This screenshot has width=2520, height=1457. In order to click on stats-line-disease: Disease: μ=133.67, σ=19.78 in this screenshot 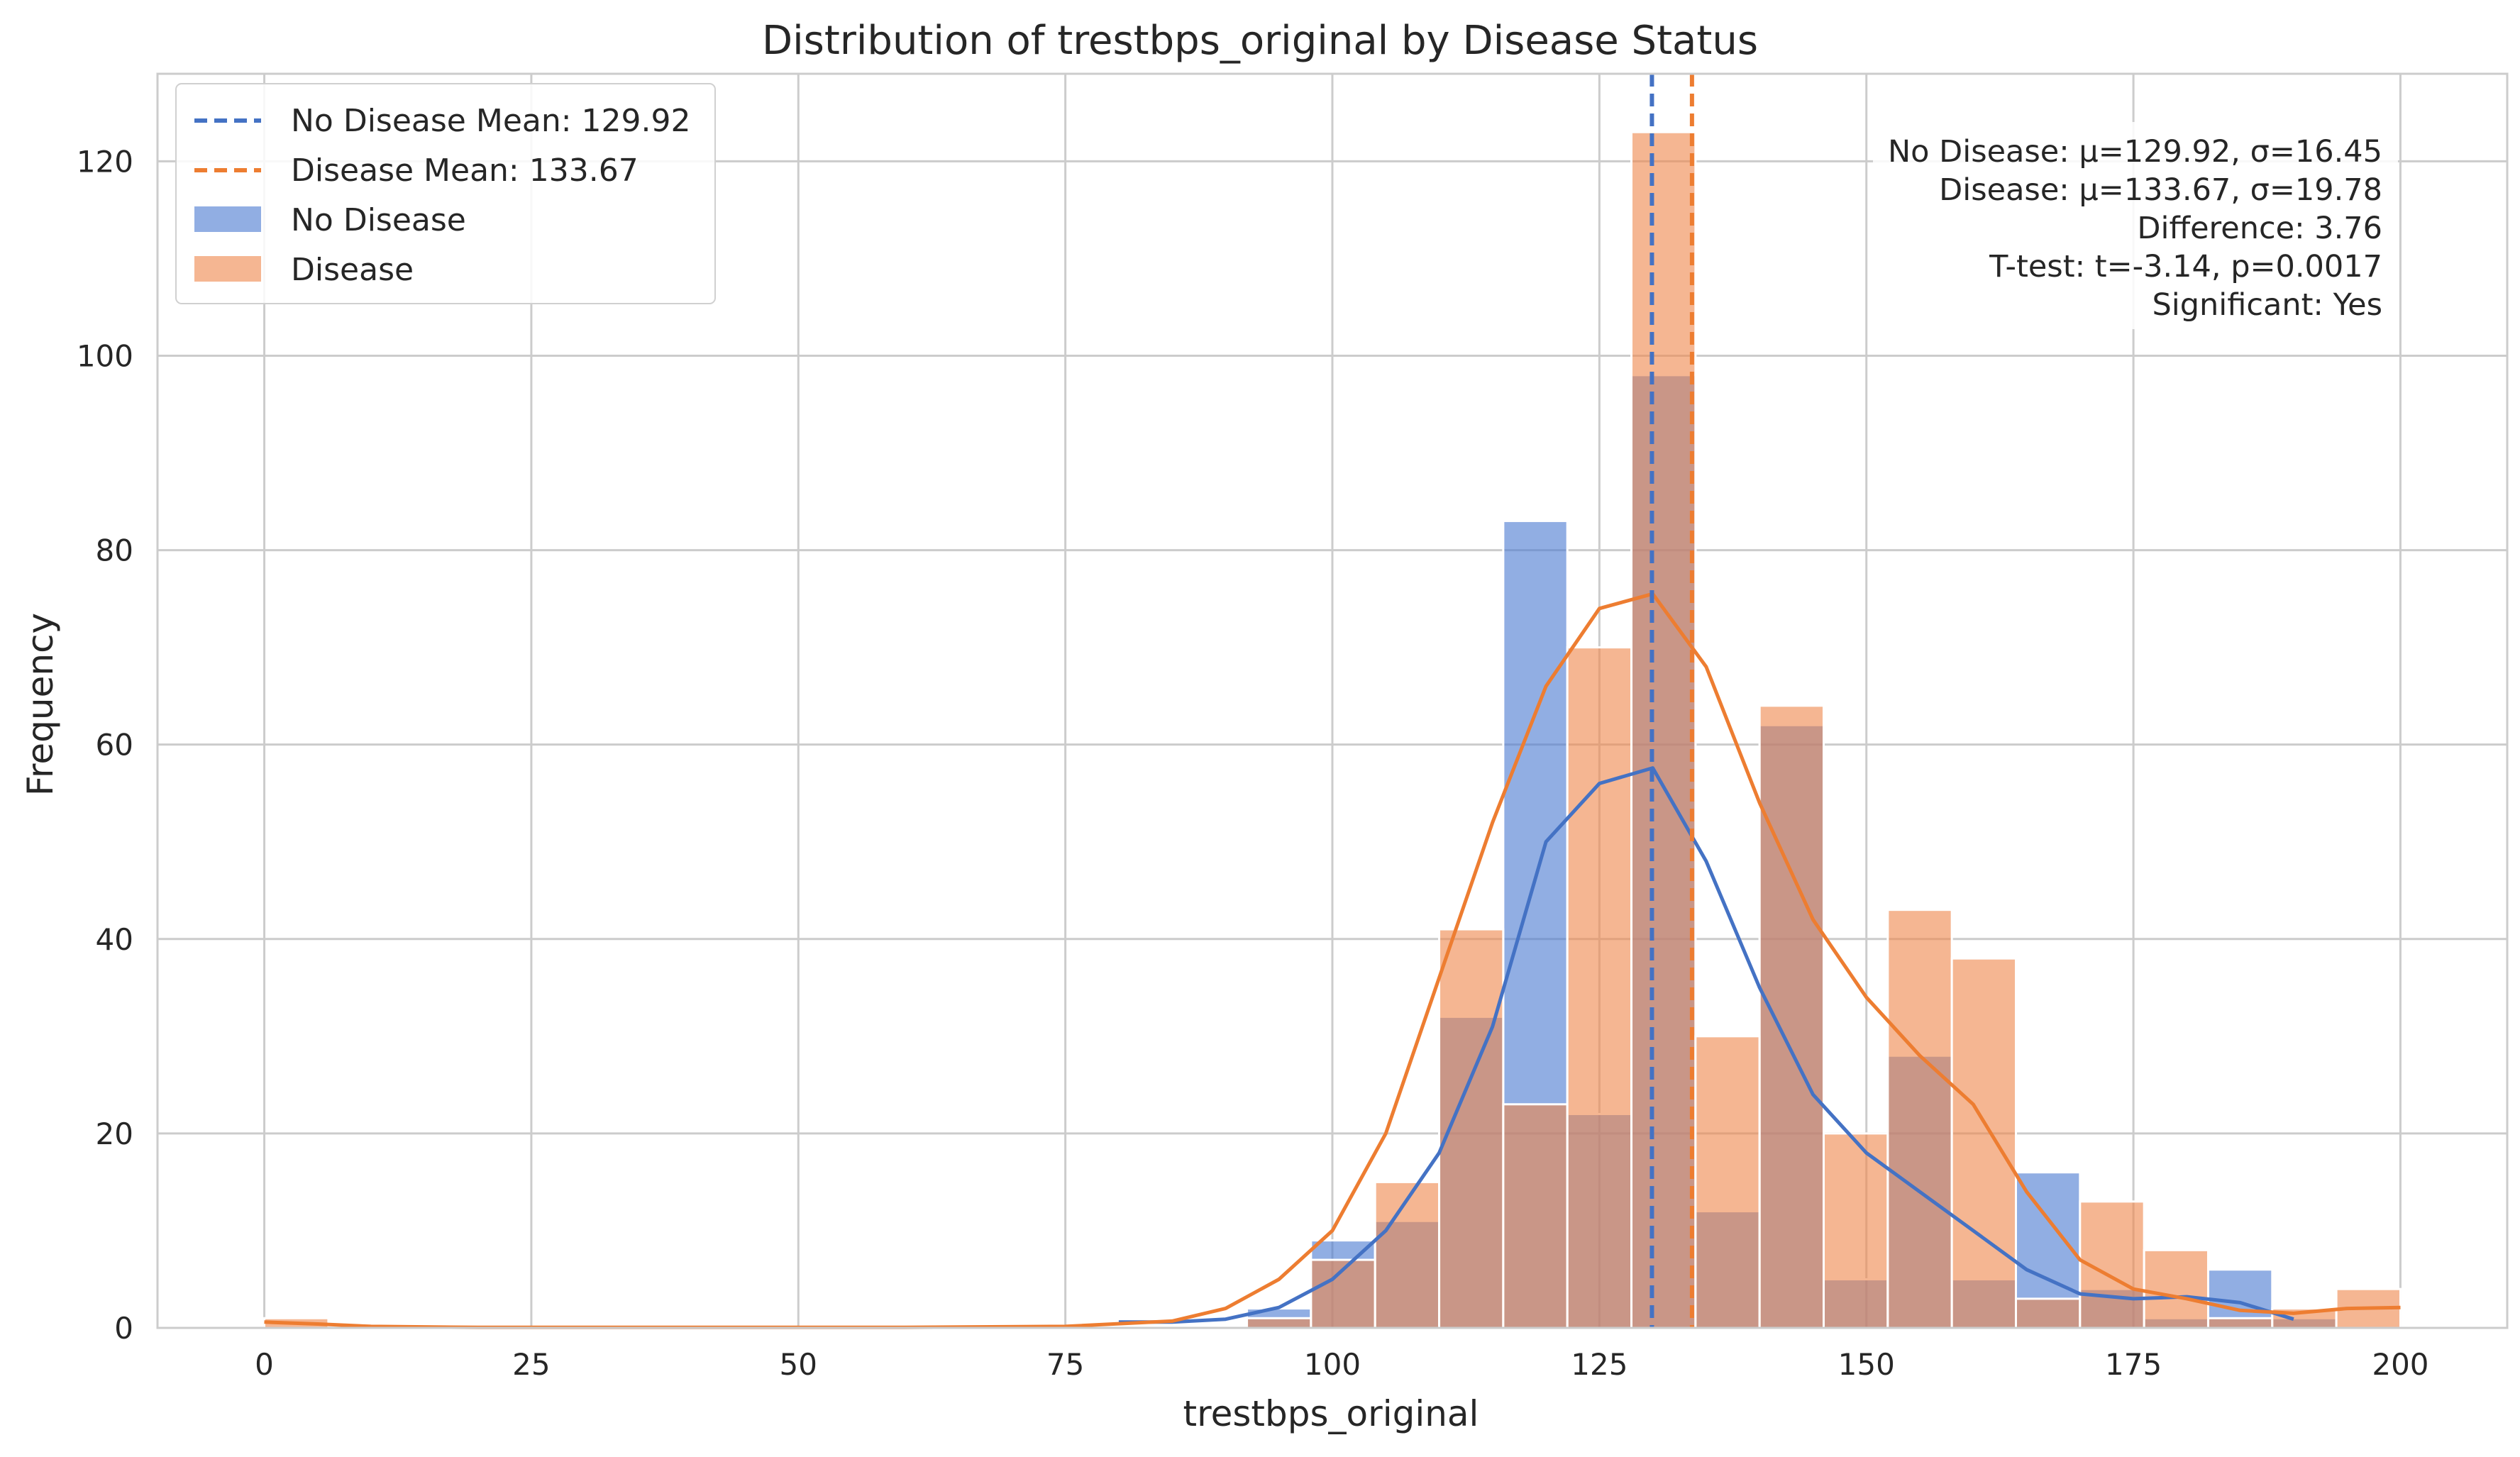, I will do `click(2160, 190)`.